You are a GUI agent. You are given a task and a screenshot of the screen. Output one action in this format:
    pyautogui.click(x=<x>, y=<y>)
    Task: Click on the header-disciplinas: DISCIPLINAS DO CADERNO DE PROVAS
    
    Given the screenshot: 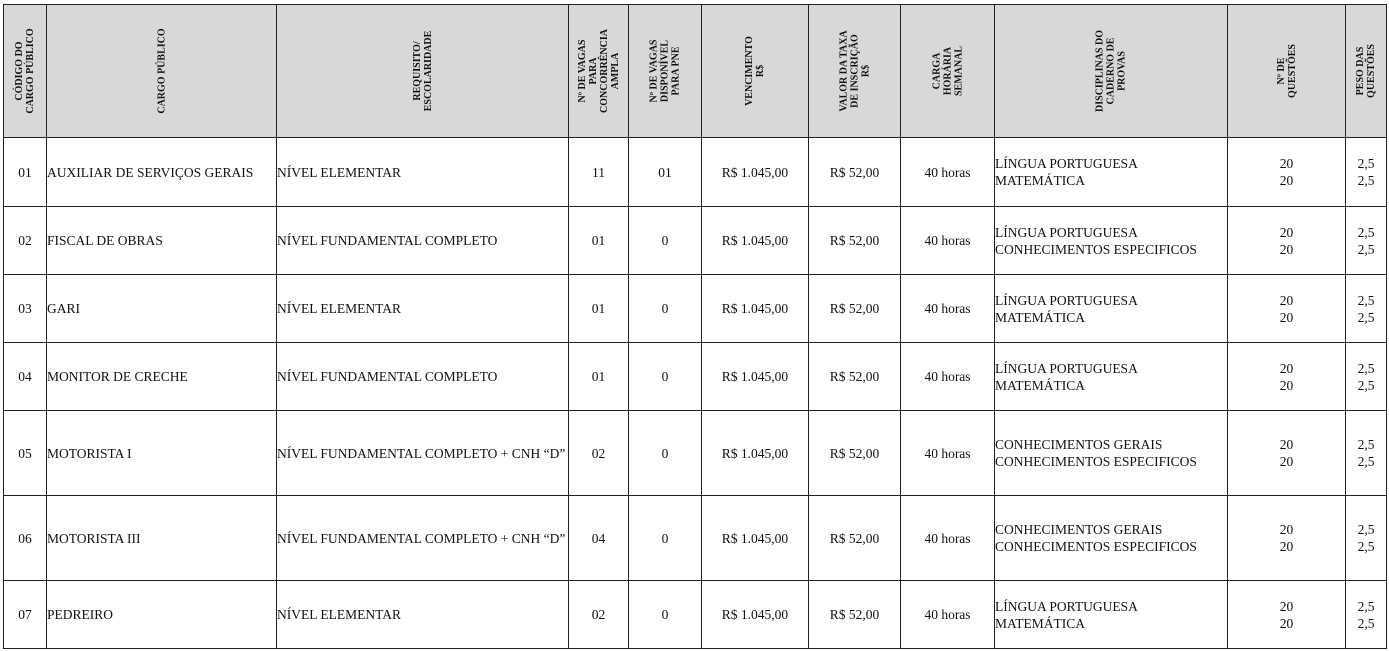 What is the action you would take?
    pyautogui.click(x=1111, y=71)
    